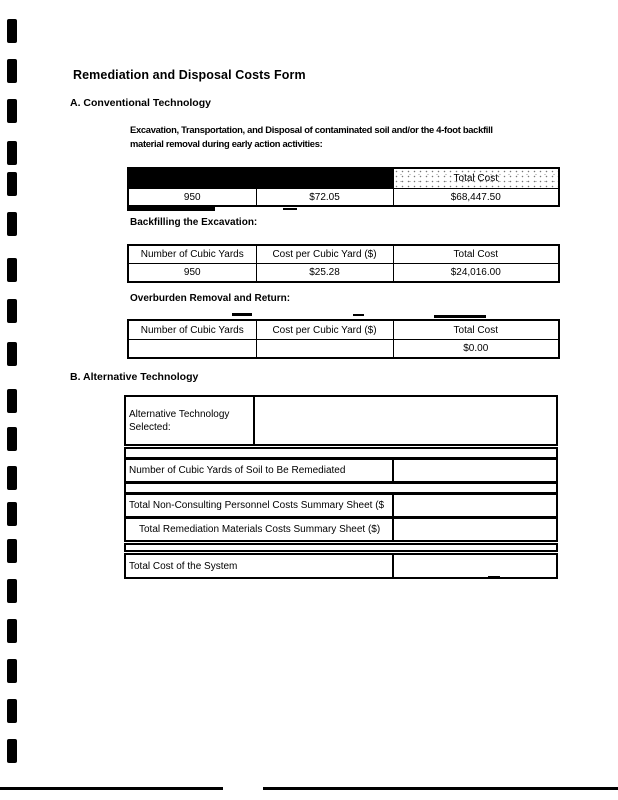 The height and width of the screenshot is (800, 618). Describe the element at coordinates (324, 197) in the screenshot. I see `data-cell: $72.05` at that location.